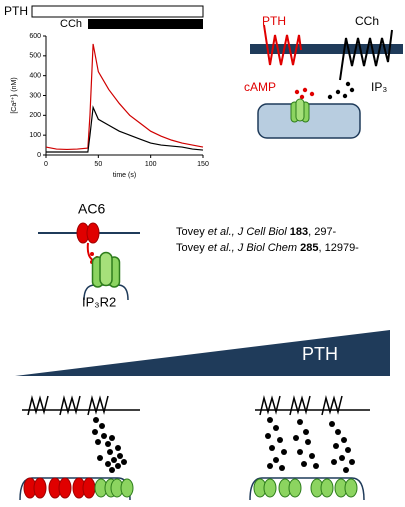 Image resolution: width=405 pixels, height=507 pixels. I want to click on top-diagram: PTH CCh cAMP IP₃, so click(323, 76).